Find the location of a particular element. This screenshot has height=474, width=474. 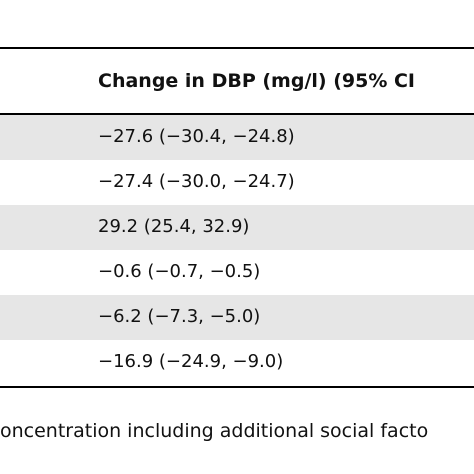

dbp-change-cell: −16.9 (−24.9, −9.0) is located at coordinates (191, 361).